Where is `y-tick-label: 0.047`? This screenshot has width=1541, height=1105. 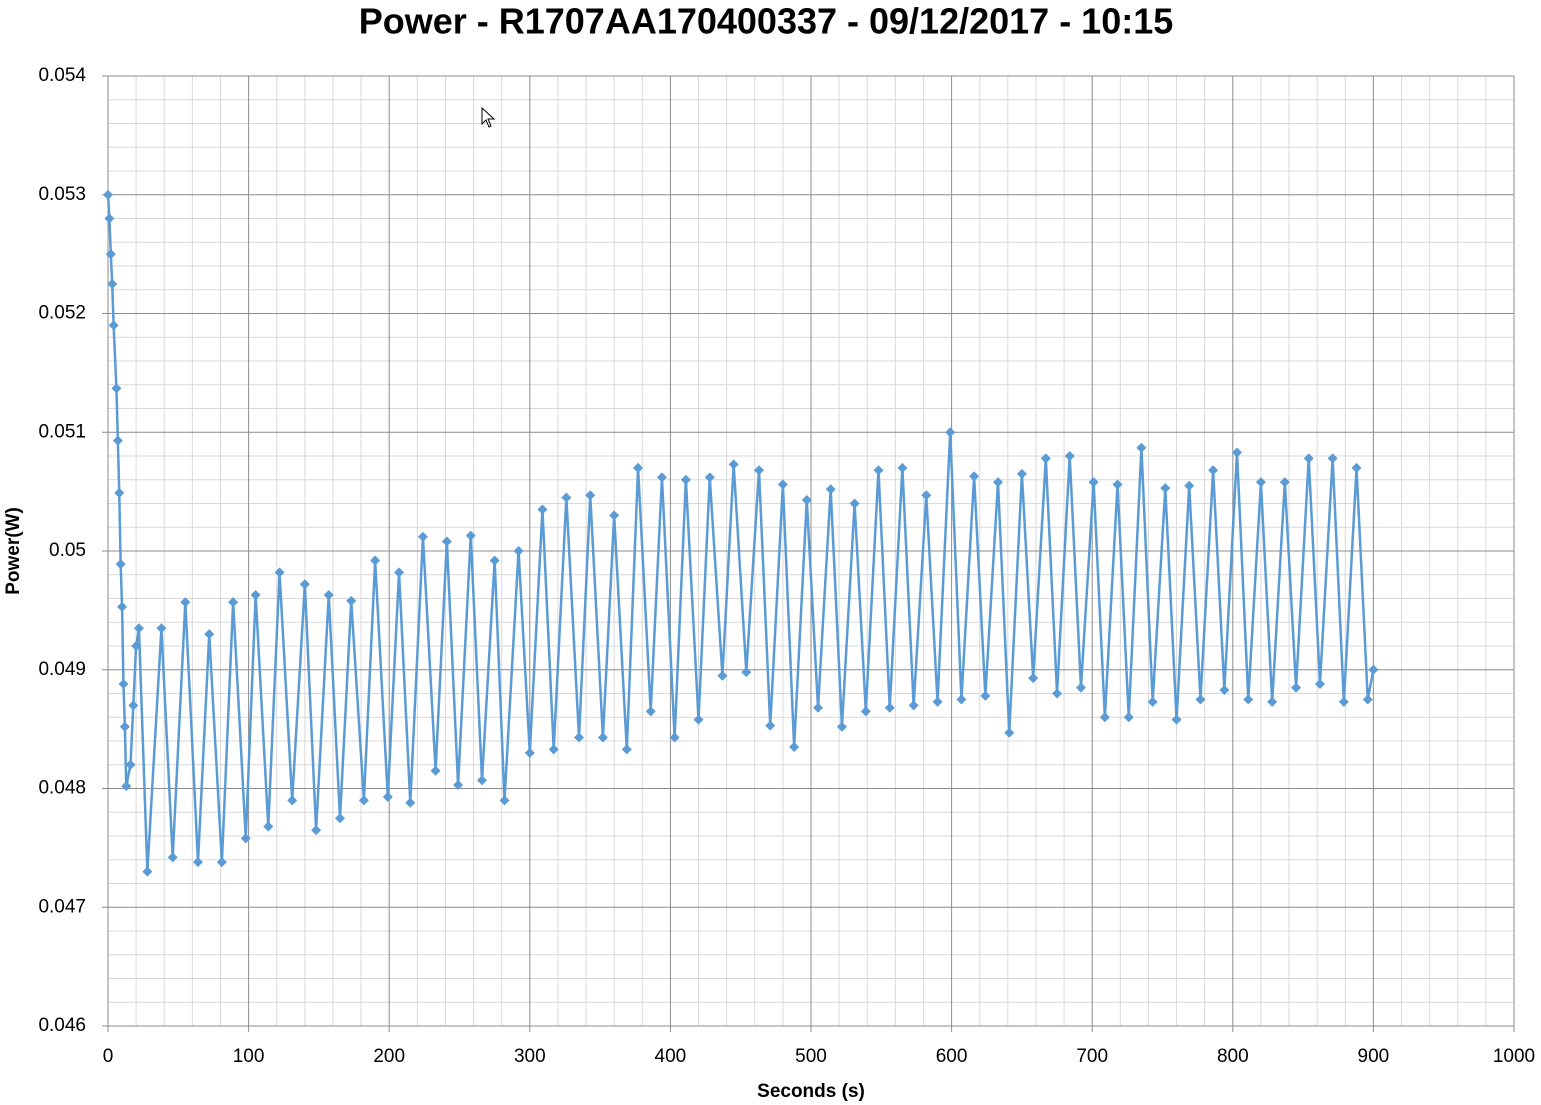 y-tick-label: 0.047 is located at coordinates (62, 906).